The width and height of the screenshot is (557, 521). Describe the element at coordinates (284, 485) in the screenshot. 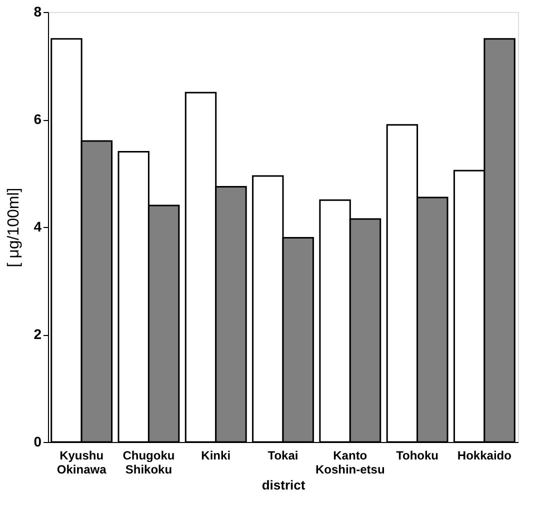

I see `x-axis-title: district` at that location.